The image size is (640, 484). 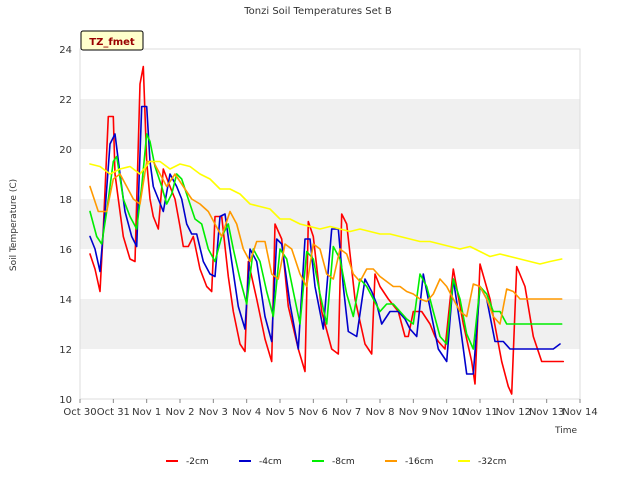 I want to click on legend-label: -32cm, so click(x=492, y=462).